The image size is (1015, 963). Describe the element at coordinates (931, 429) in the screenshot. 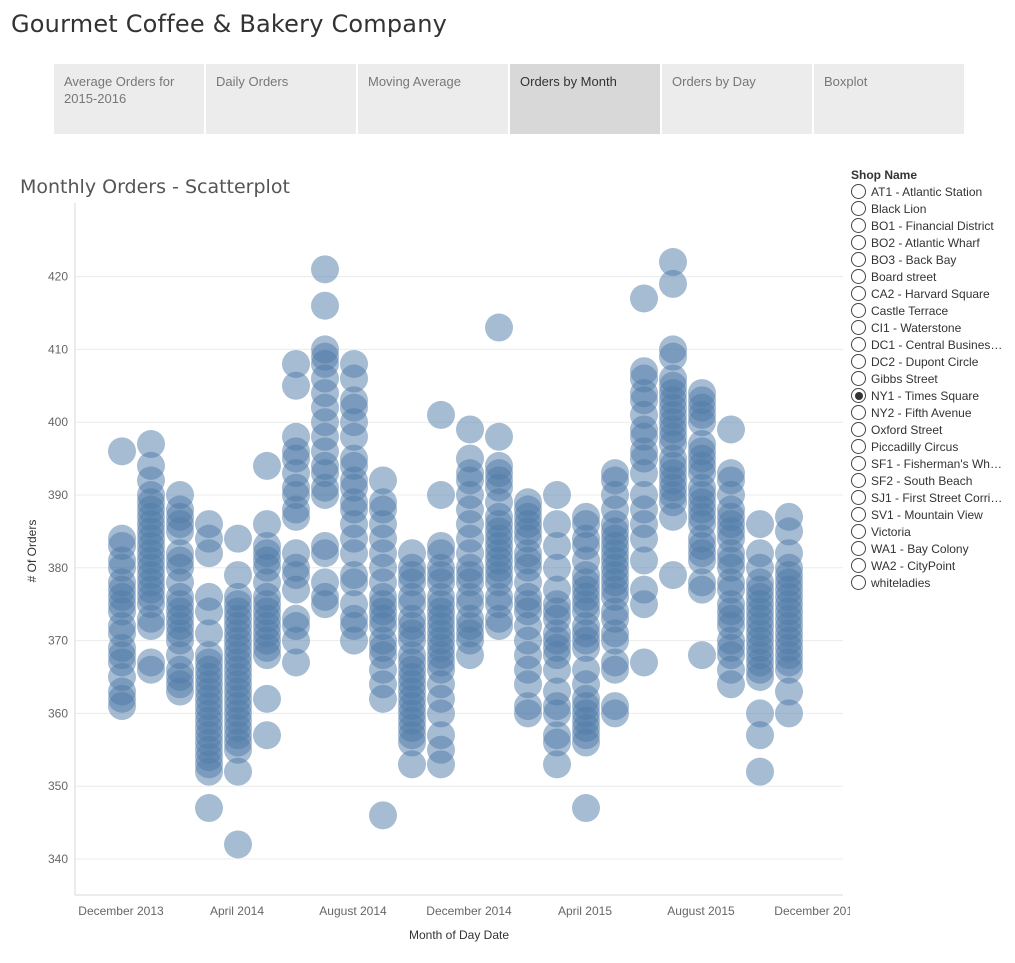

I see `filter-option: Oxford Street` at that location.